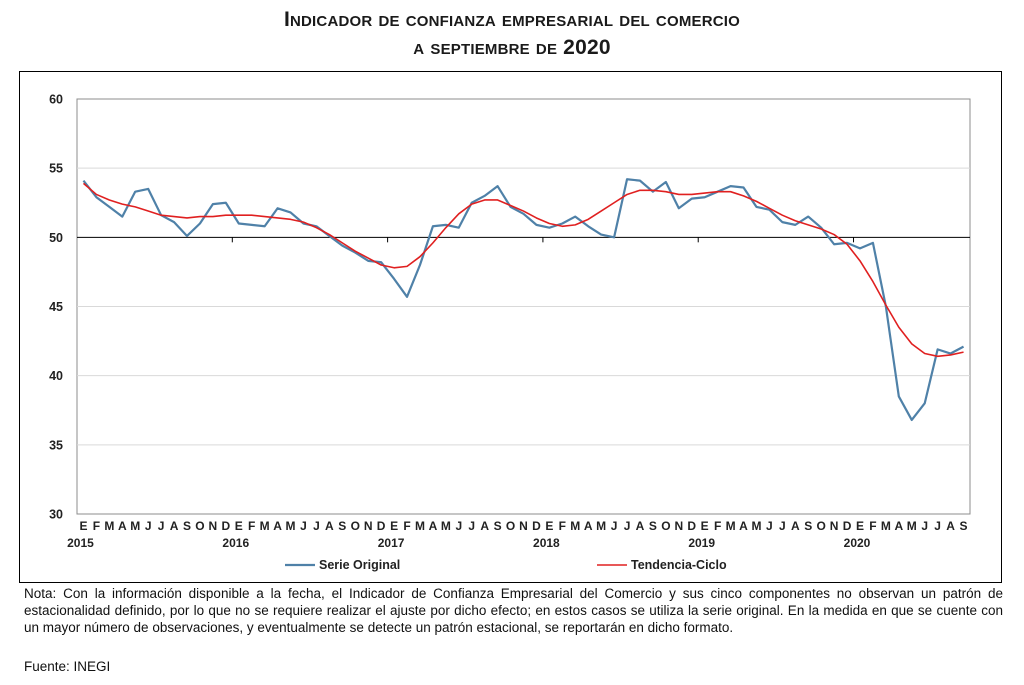 This screenshot has height=685, width=1024. I want to click on y-tick-label: 45, so click(56, 307).